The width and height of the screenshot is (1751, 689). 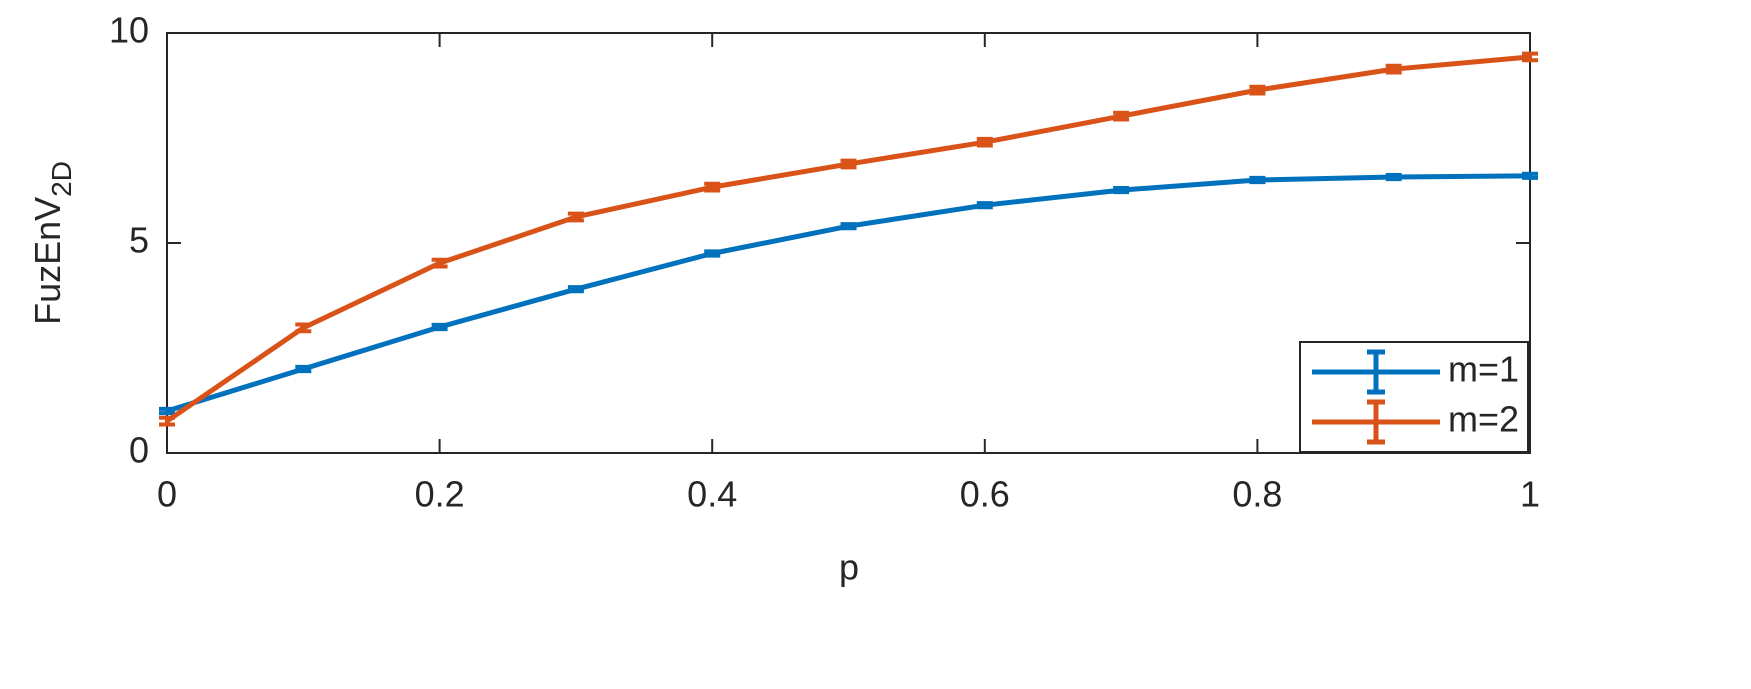 I want to click on y-tick-label: 10, so click(x=129, y=30).